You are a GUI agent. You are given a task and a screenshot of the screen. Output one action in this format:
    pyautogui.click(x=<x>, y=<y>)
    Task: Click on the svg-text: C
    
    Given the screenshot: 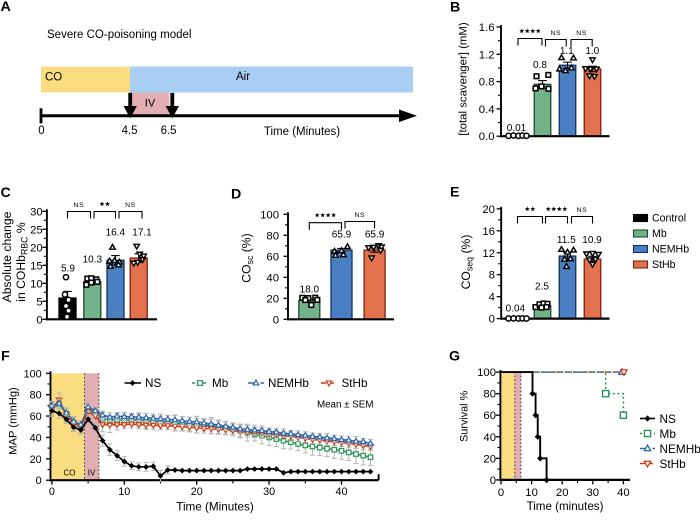 What is the action you would take?
    pyautogui.click(x=6, y=193)
    